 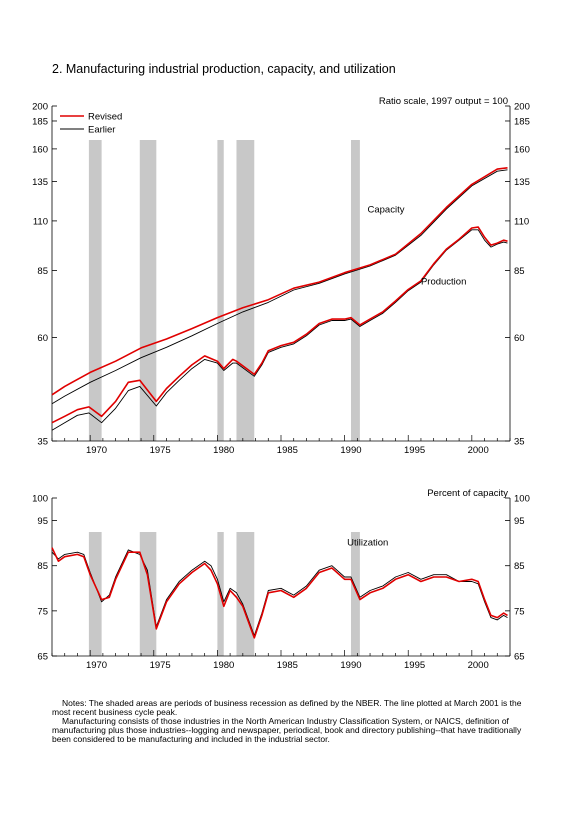 I want to click on legend-label-revised: Revised, so click(x=105, y=117).